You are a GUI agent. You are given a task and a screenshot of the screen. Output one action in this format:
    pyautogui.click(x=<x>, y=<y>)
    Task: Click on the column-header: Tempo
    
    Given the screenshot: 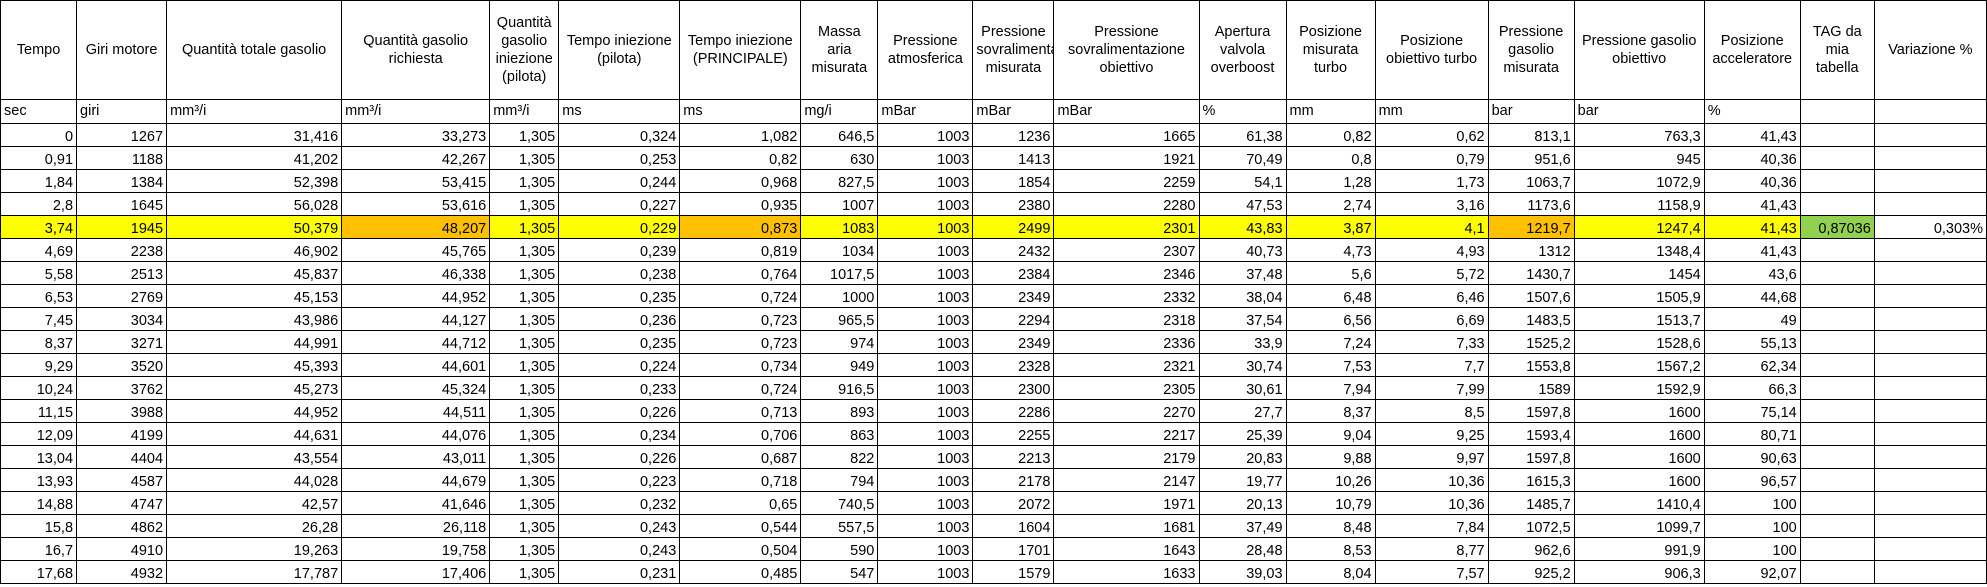 What is the action you would take?
    pyautogui.click(x=39, y=50)
    